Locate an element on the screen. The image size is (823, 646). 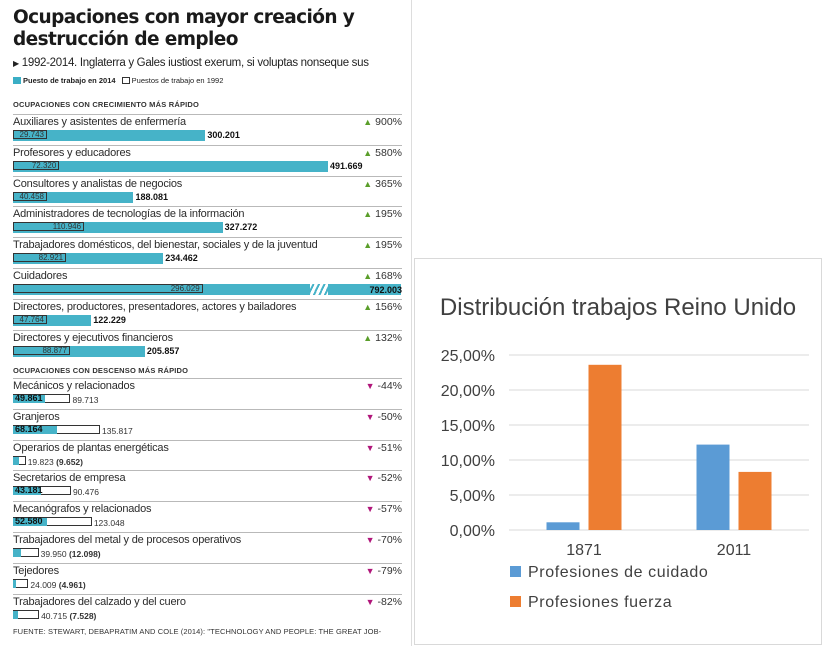
change-value: ▼ -70% is located at coordinates (384, 540).